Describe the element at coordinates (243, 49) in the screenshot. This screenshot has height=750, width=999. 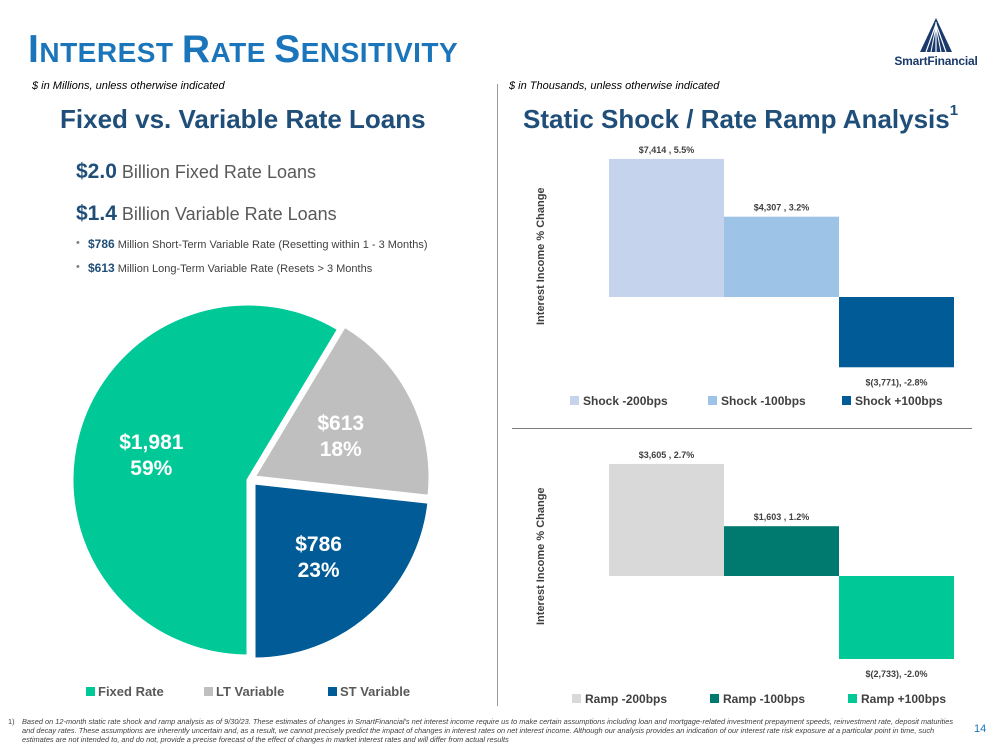
I see `page-title: INTEREST RATE SENSITIVITY` at that location.